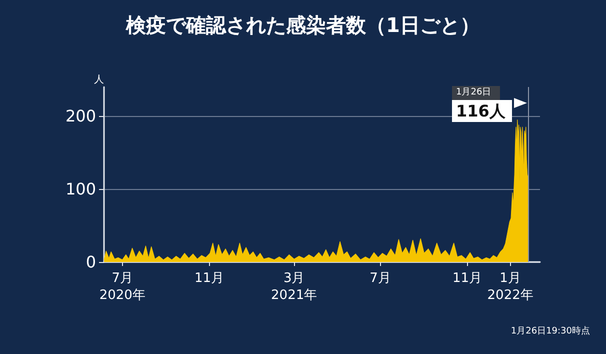 This screenshot has height=354, width=606. Describe the element at coordinates (481, 111) in the screenshot. I see `annotation: 116人` at that location.